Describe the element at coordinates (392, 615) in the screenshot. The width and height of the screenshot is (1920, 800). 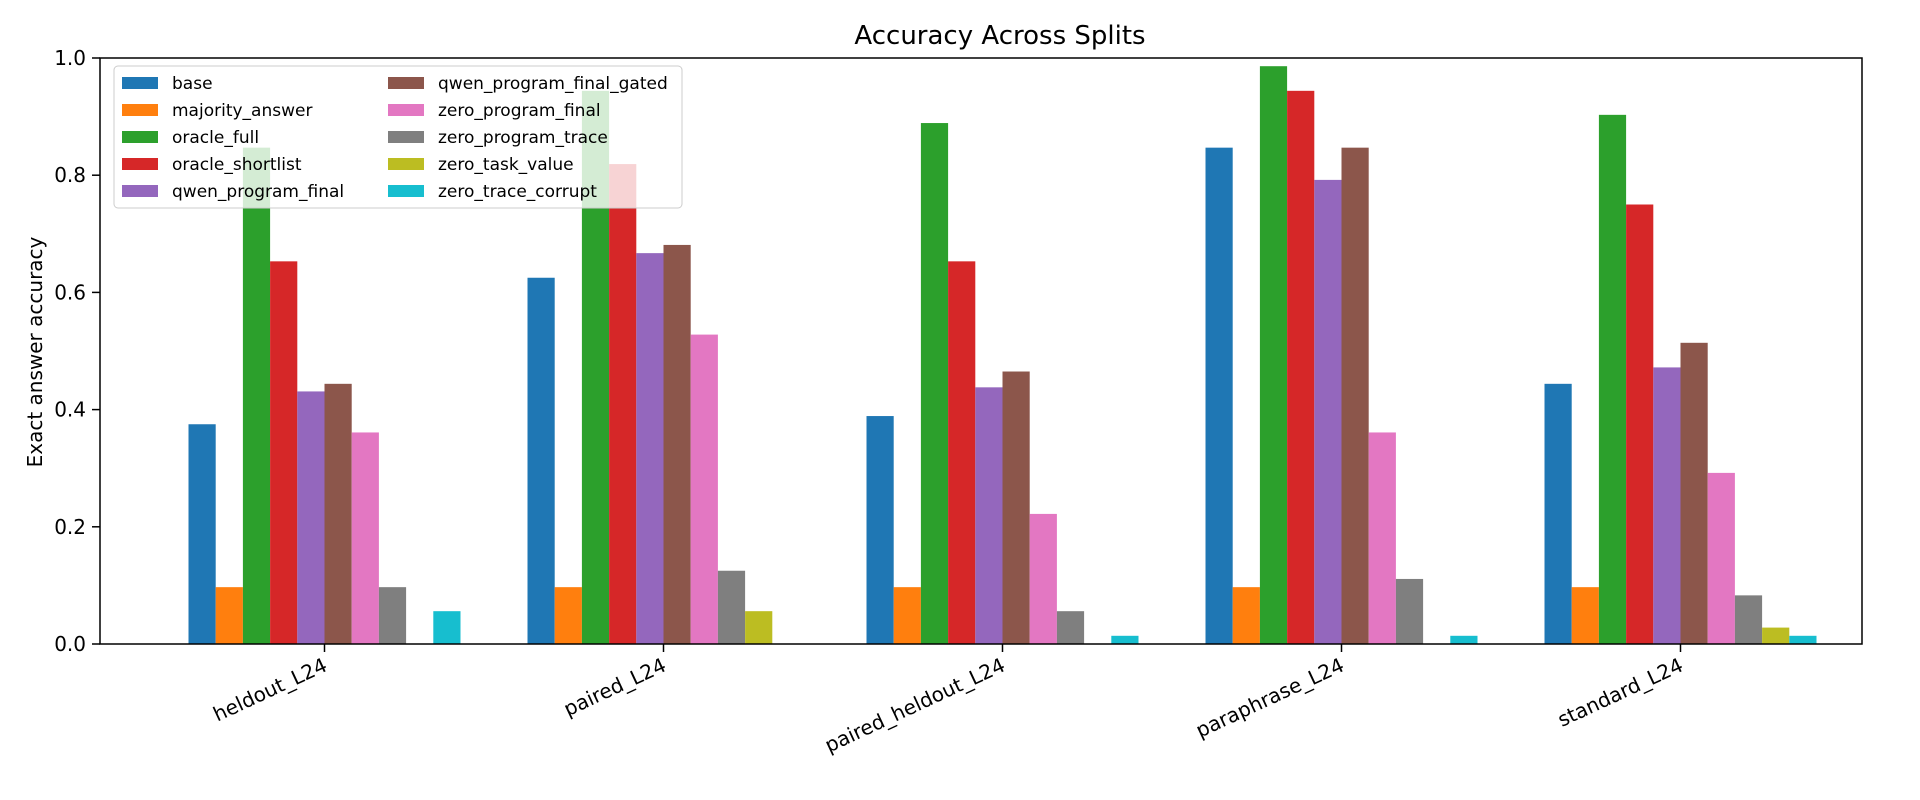
I see `bar-zero_program_trace-heldout_L24` at that location.